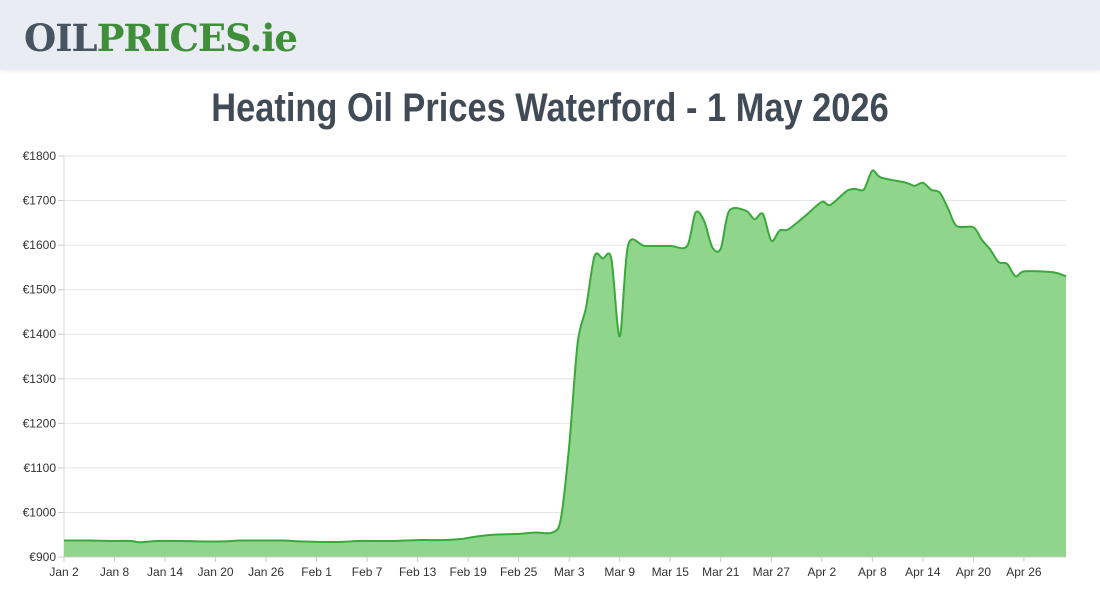 Image resolution: width=1100 pixels, height=600 pixels. Describe the element at coordinates (872, 572) in the screenshot. I see `x-tick-label: Apr 8` at that location.